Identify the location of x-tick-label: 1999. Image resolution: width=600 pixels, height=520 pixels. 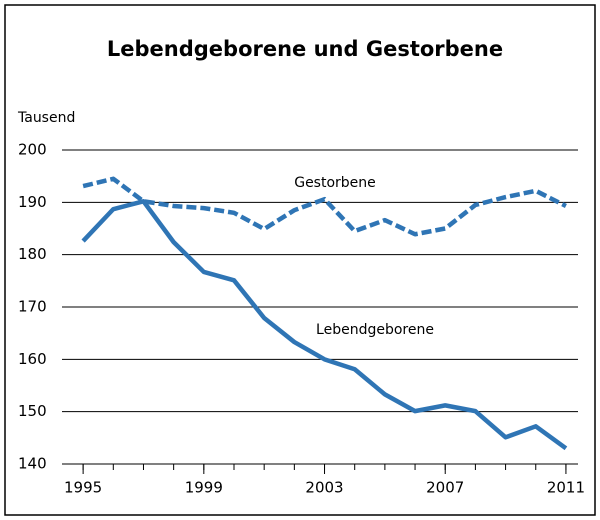
(204, 488).